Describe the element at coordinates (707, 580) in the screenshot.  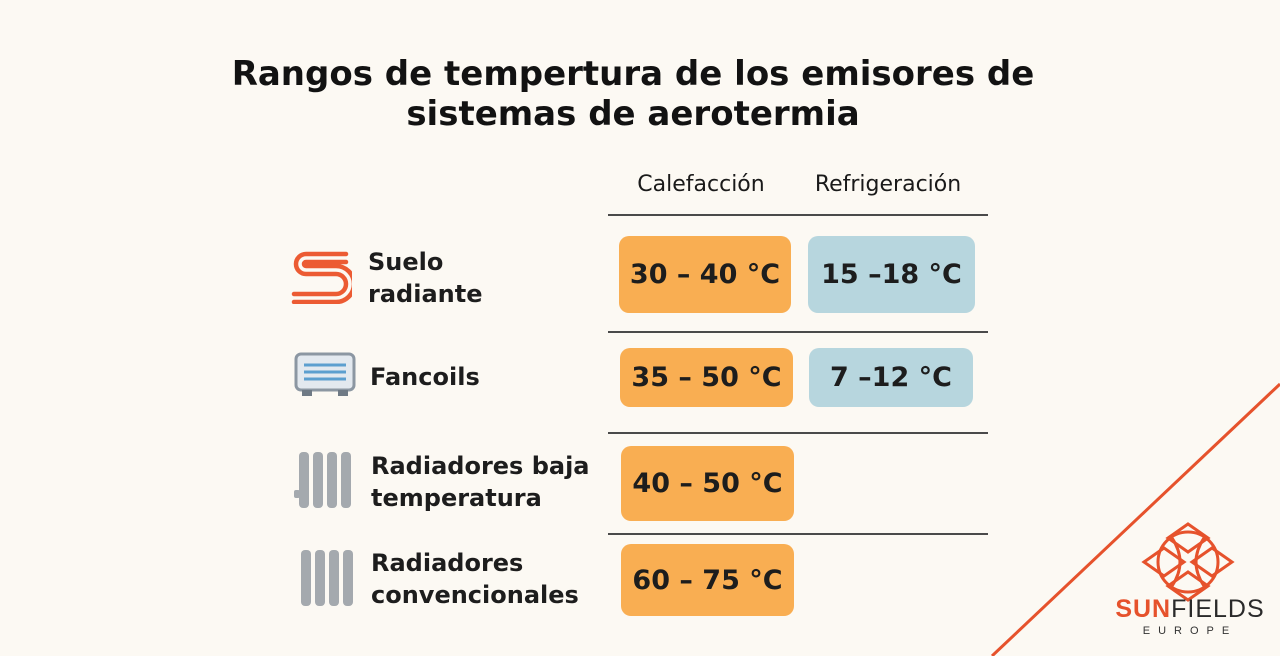
I see `heating-range-conventional-radiators: 60 – 75 °C` at that location.